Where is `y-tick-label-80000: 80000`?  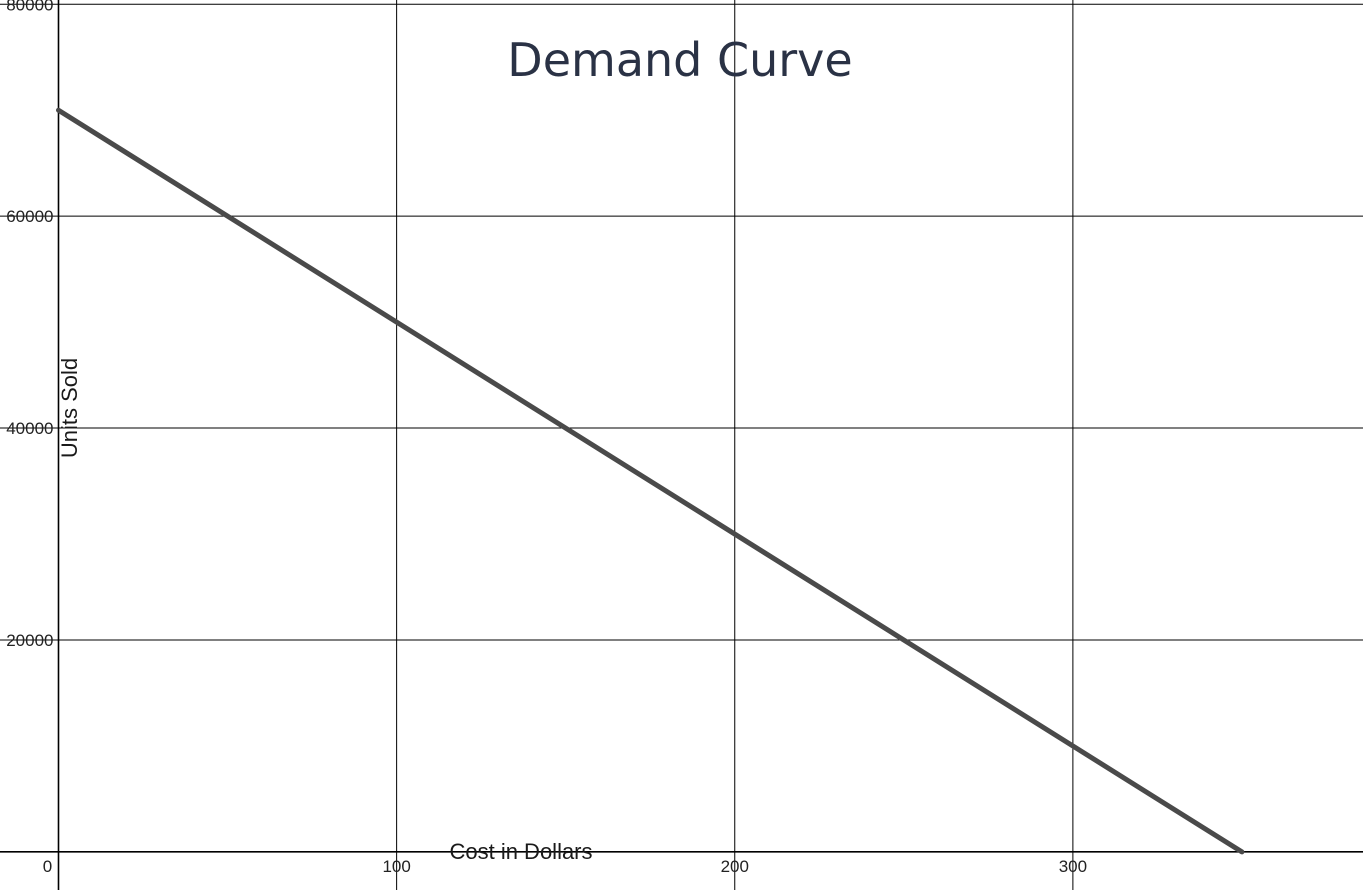
y-tick-label-80000: 80000 is located at coordinates (29, 7).